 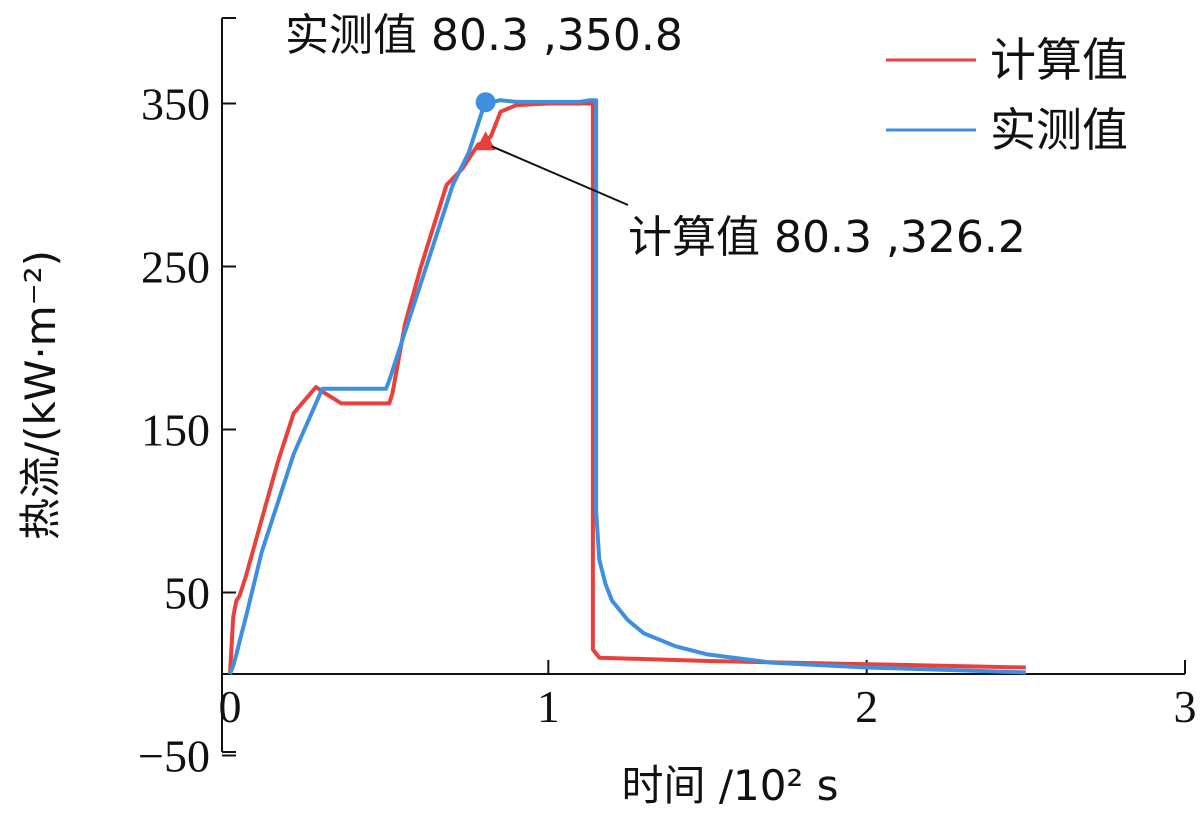 I want to click on calculated-leader-line, so click(x=560, y=175).